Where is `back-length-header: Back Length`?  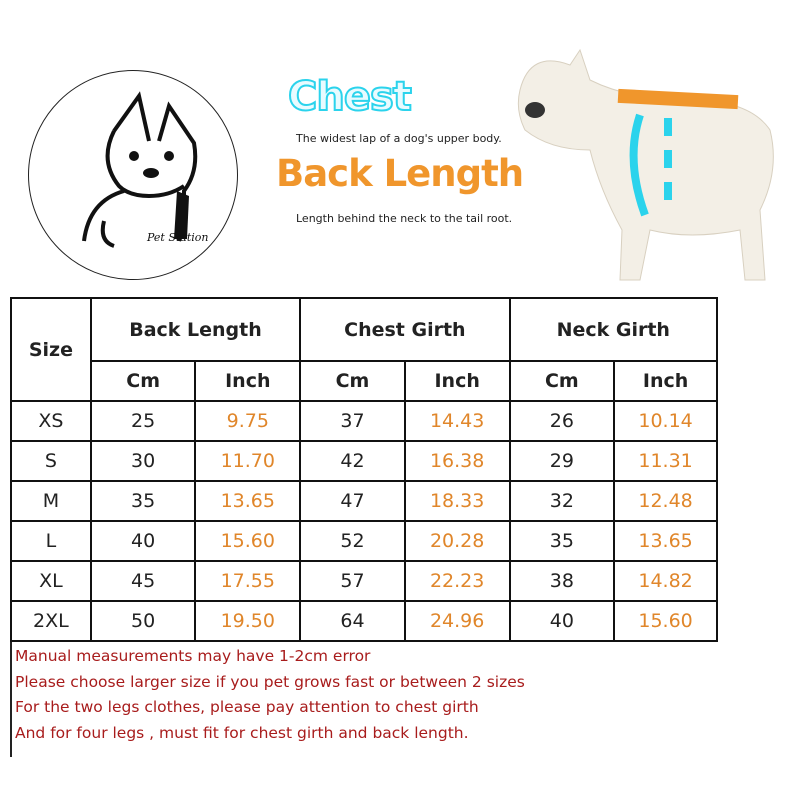 back-length-header: Back Length is located at coordinates (195, 329).